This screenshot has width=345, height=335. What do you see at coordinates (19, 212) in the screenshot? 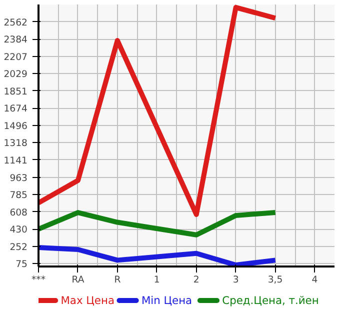
I see `y-tick-label: 608` at bounding box center [19, 212].